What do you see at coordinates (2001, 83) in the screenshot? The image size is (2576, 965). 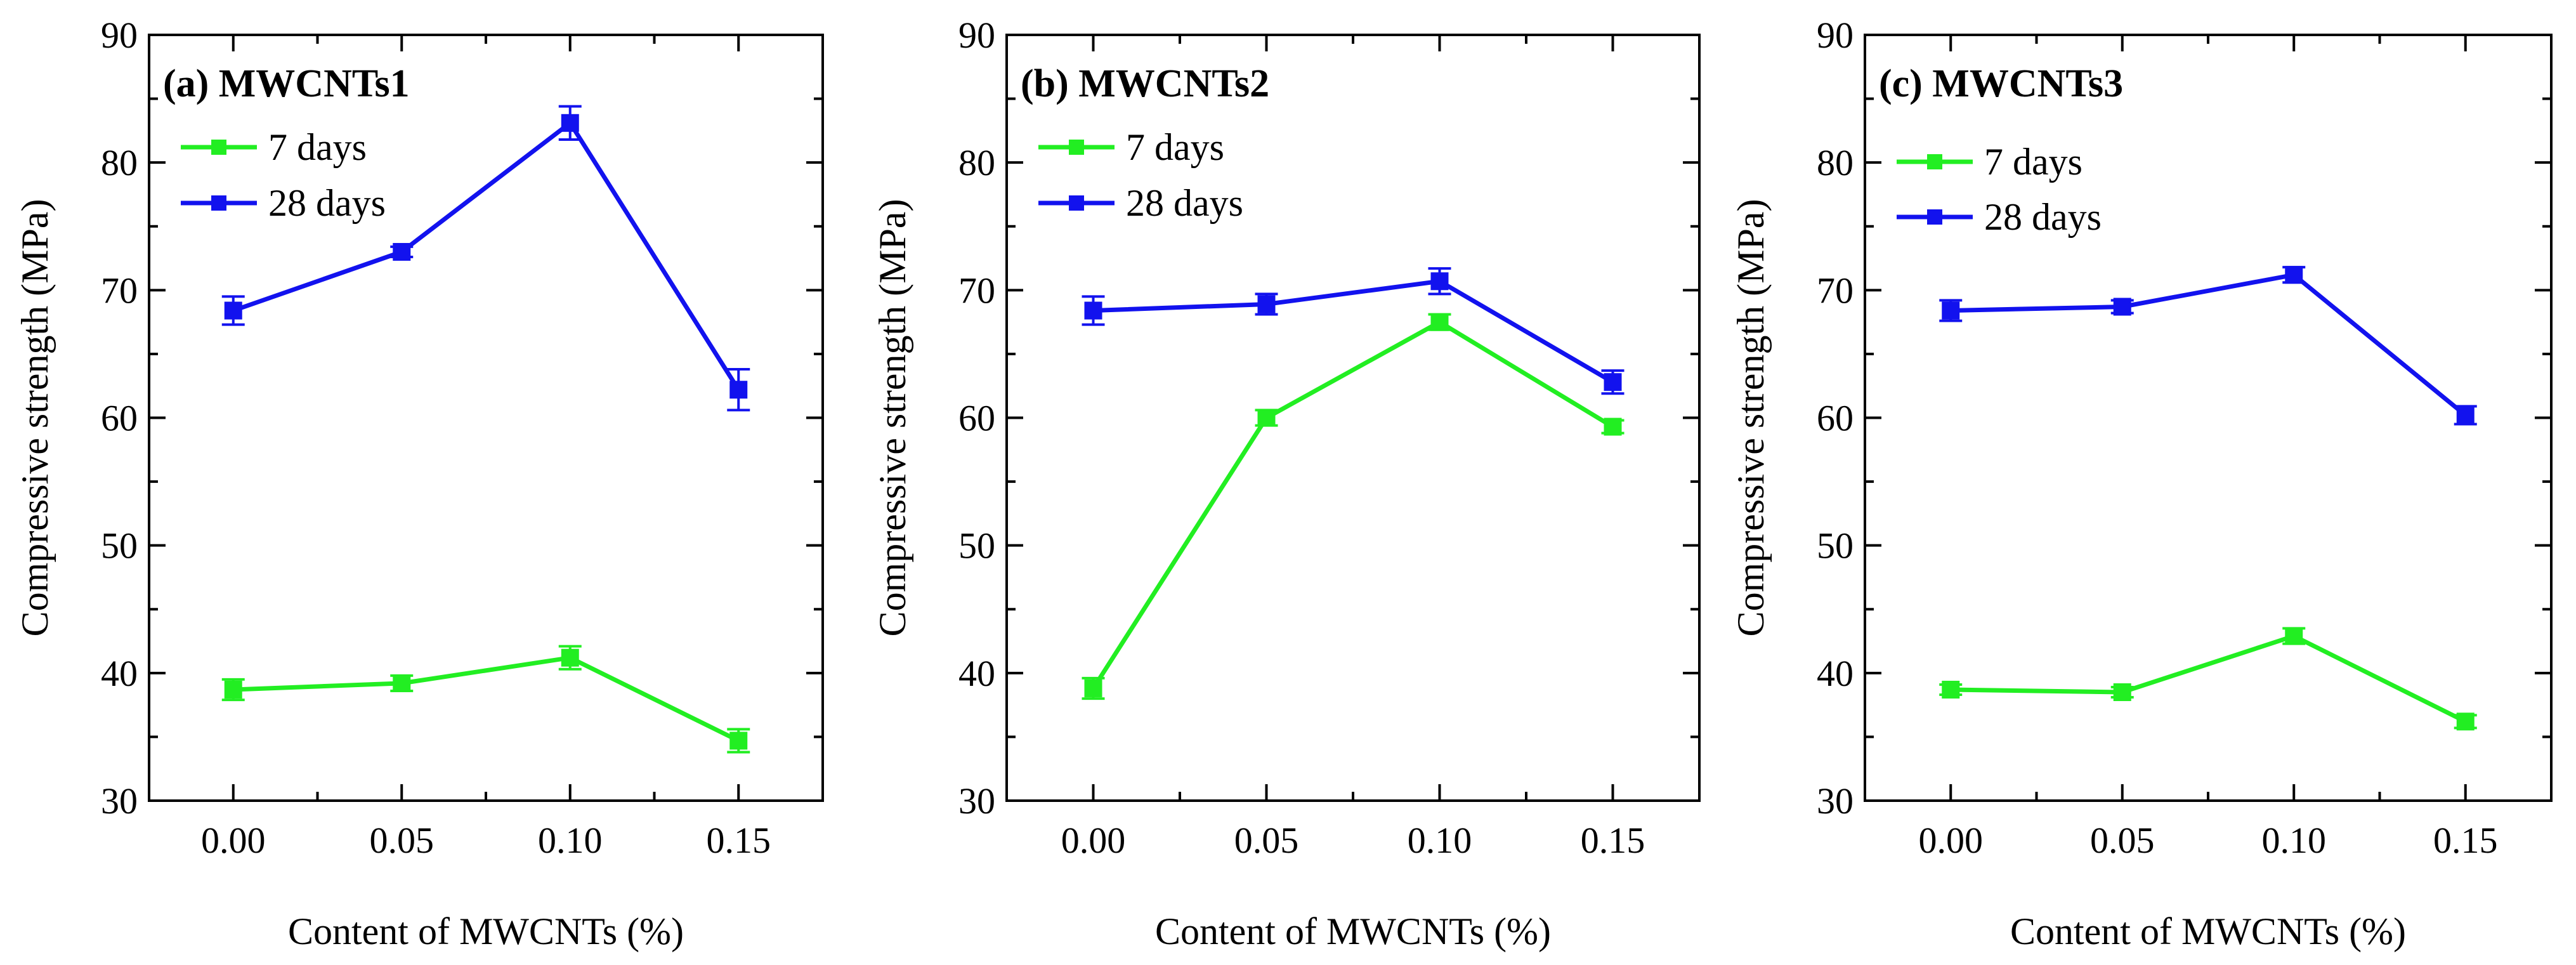 I see `panel-title: (c) MWCNTs3` at bounding box center [2001, 83].